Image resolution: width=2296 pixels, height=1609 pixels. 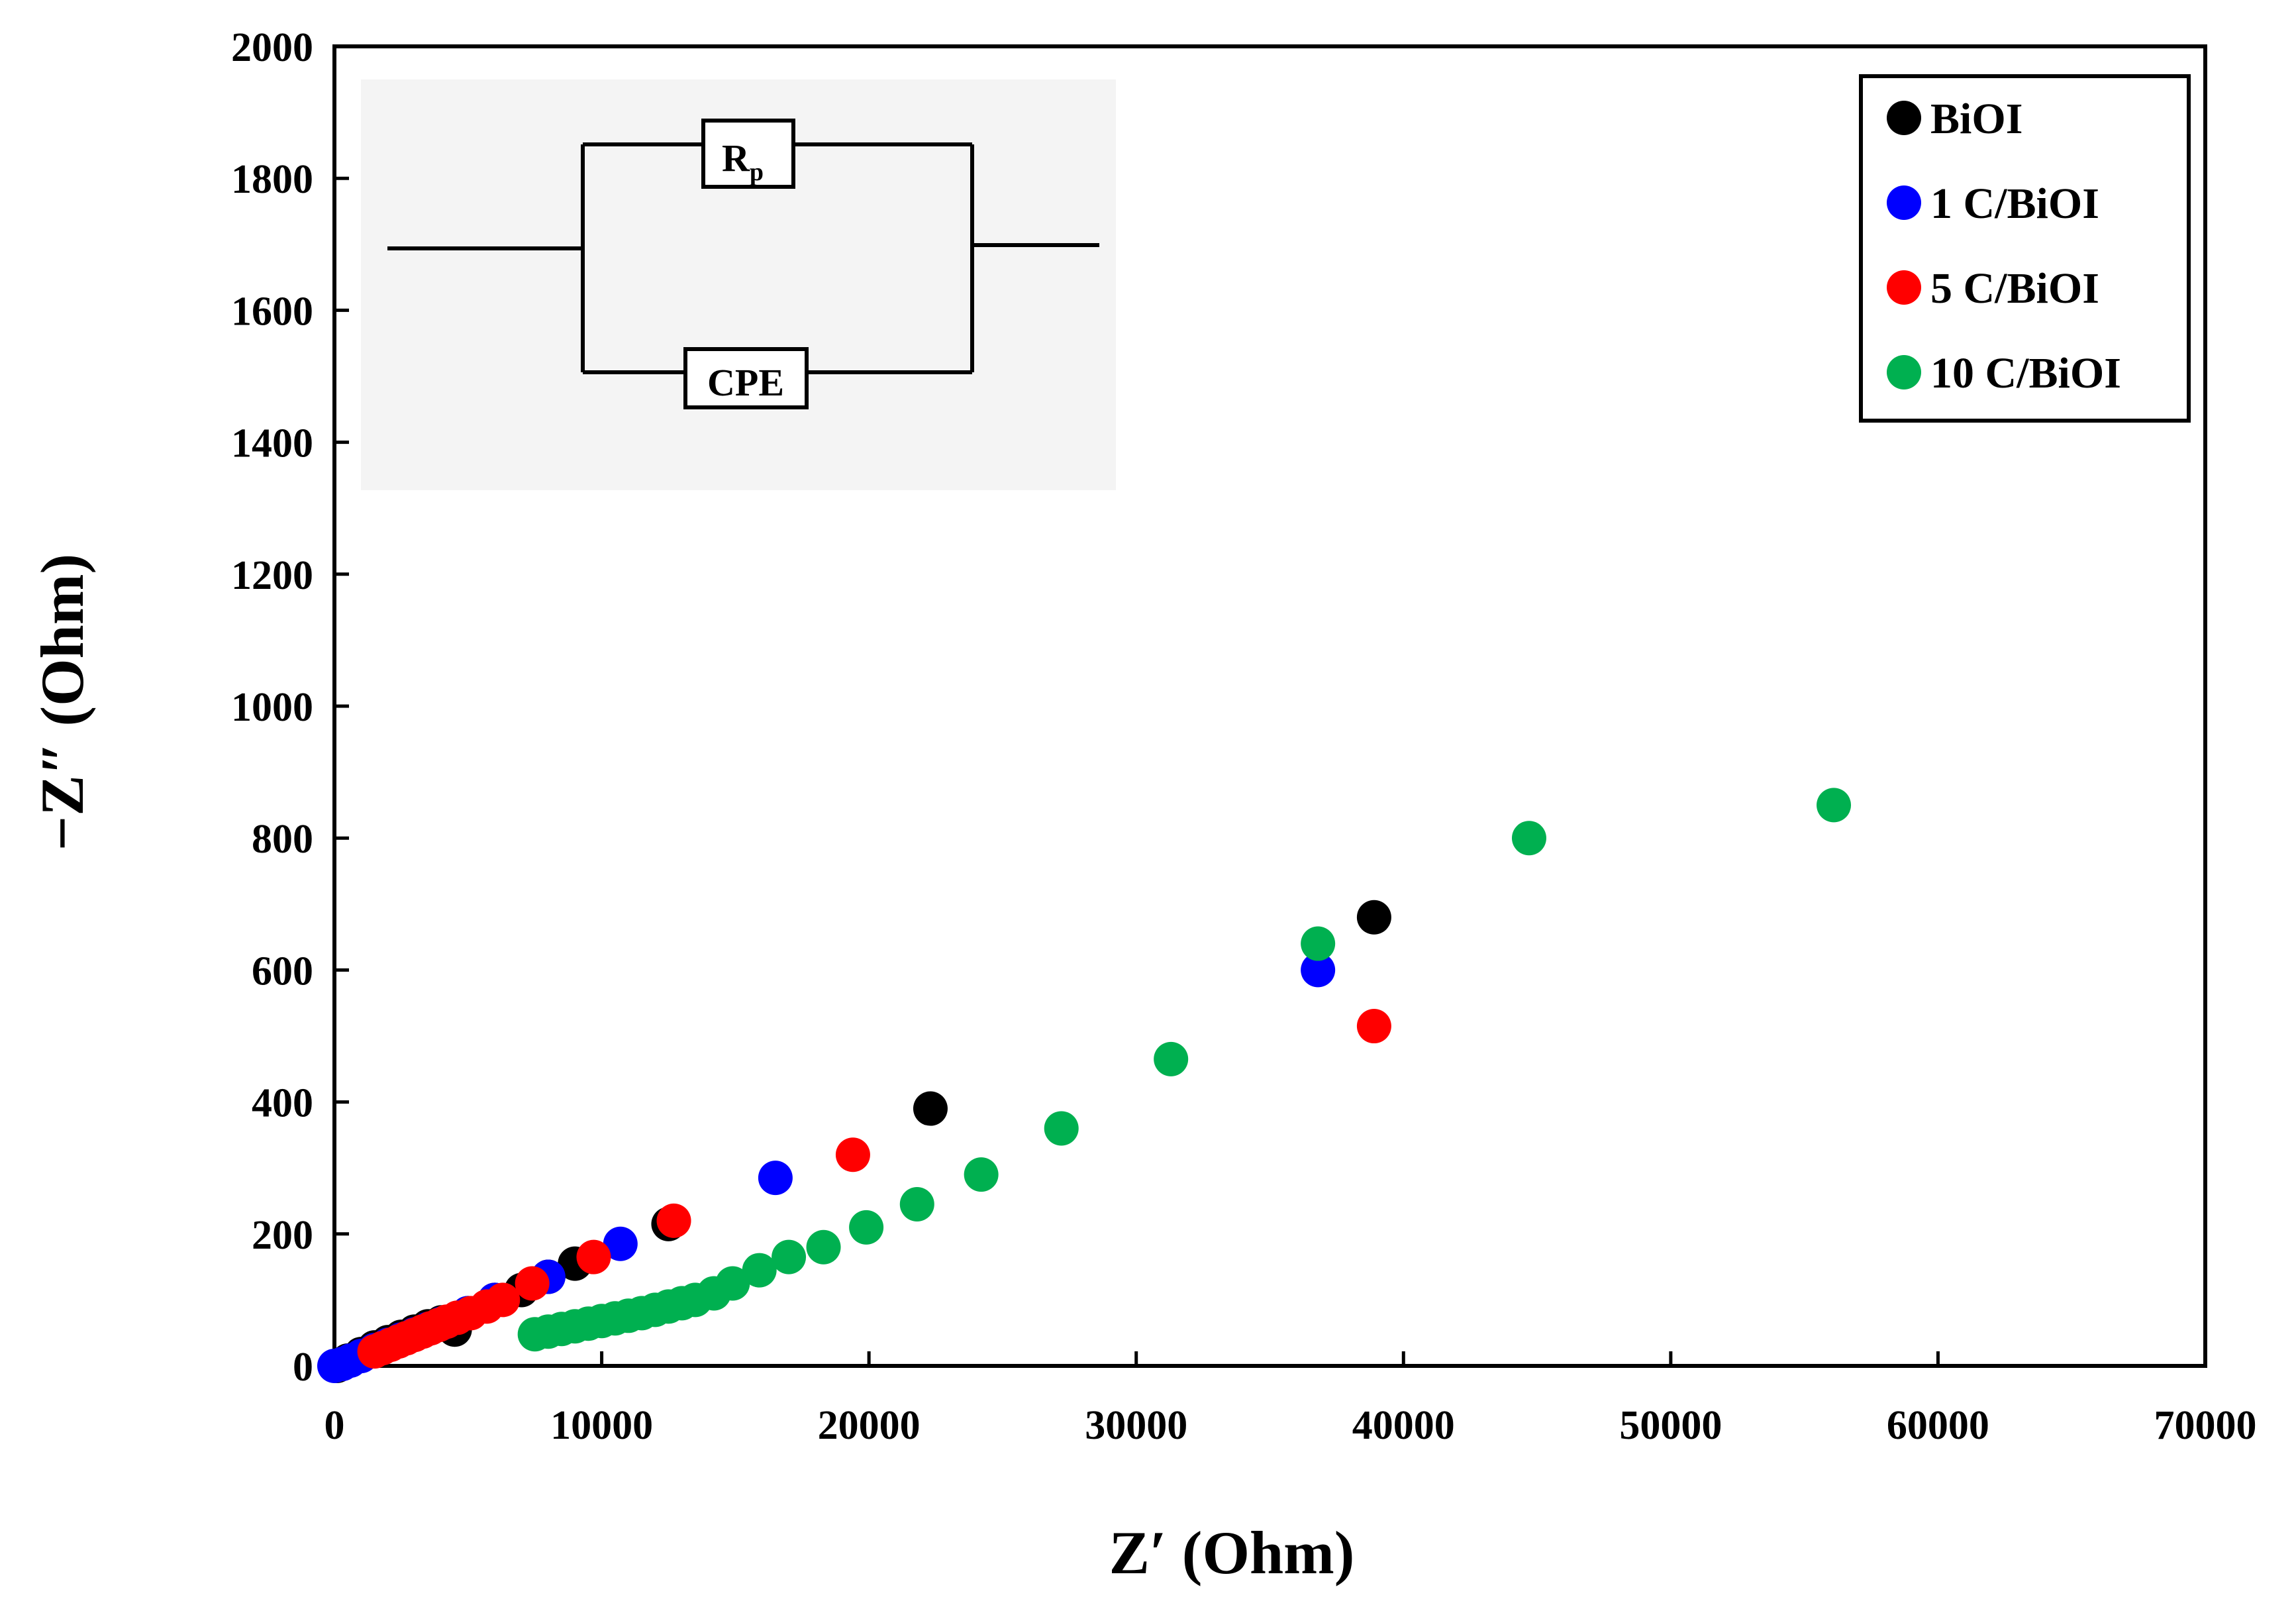 I want to click on x-axis-ticks: 0 10000 20000 30000 40000 50000 60000 70000, so click(x=1290, y=1399).